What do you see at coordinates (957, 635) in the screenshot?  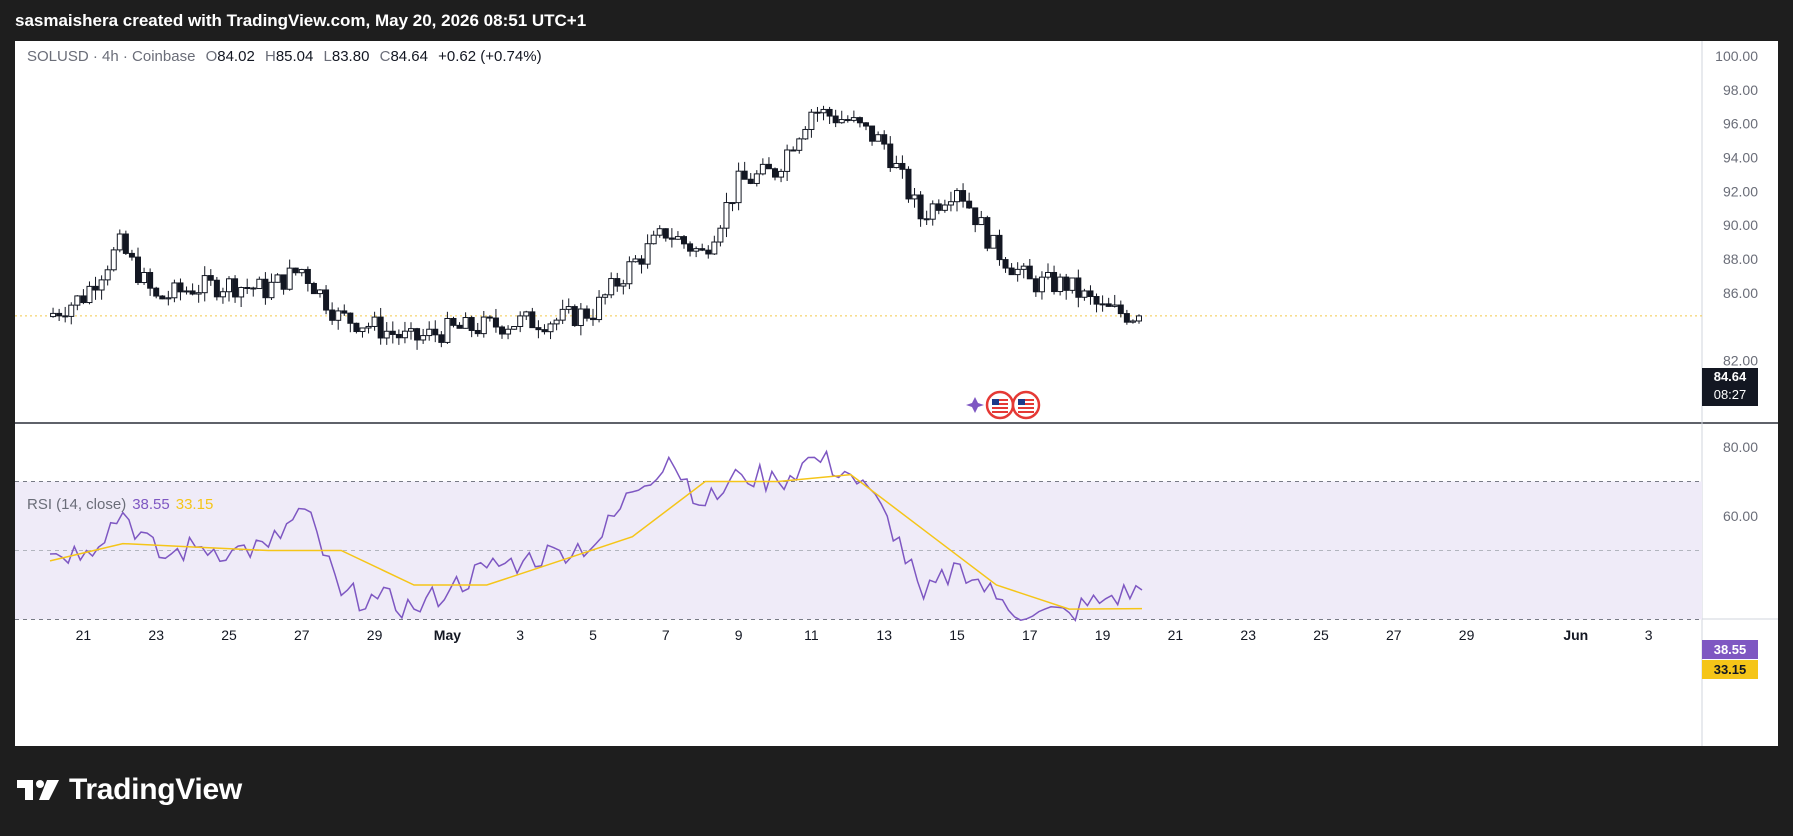 I see `time-tick-label: 15` at bounding box center [957, 635].